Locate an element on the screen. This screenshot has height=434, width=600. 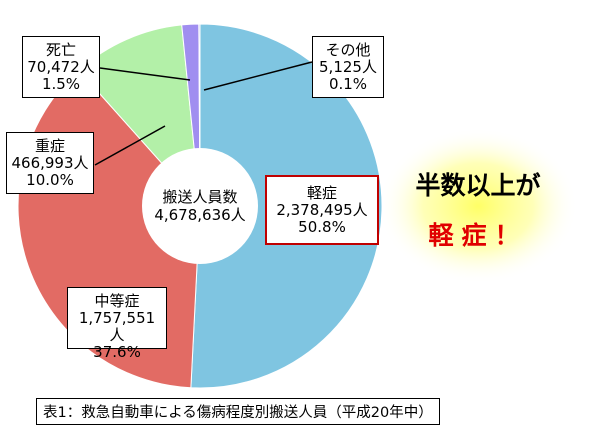
headline: 半数以上が 軽症！ is located at coordinates (478, 209).